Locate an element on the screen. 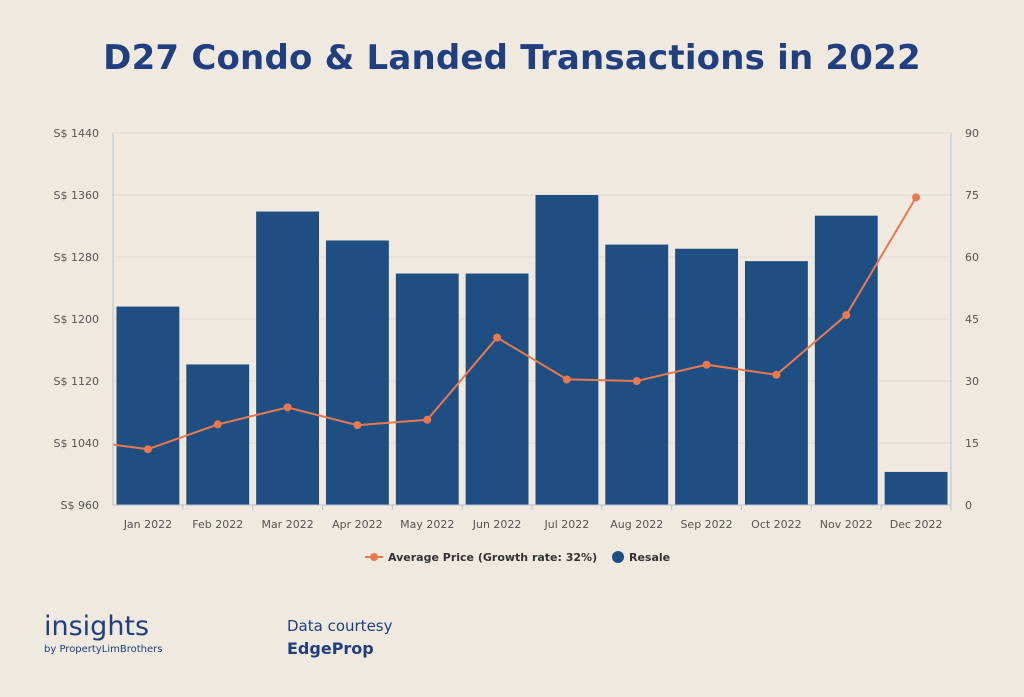 This screenshot has height=697, width=1024. credit-source: EdgeProp is located at coordinates (330, 648).